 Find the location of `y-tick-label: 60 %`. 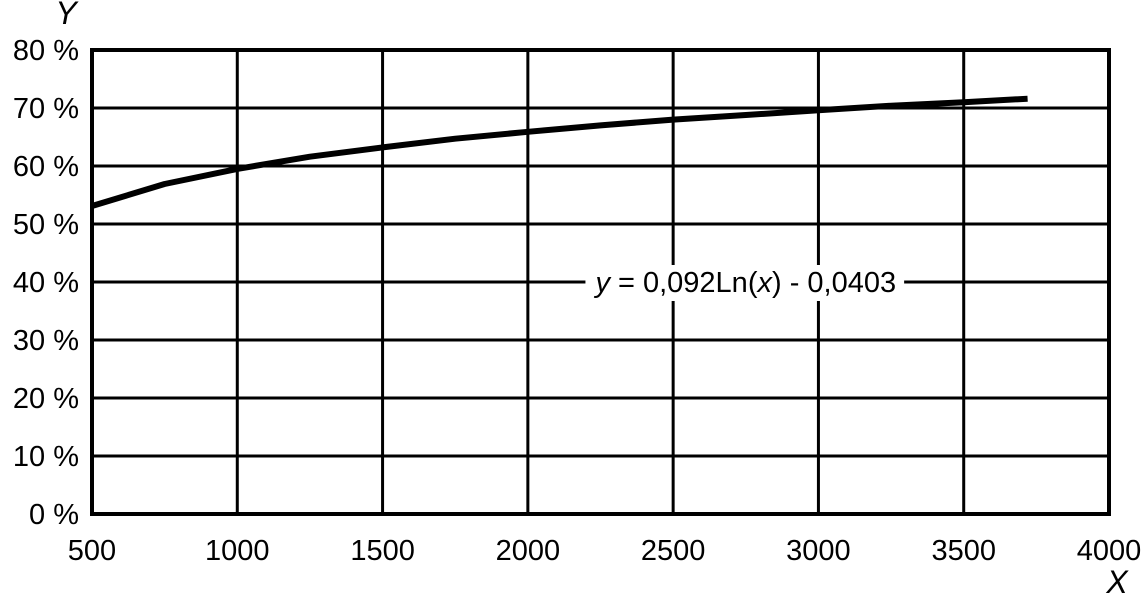

y-tick-label: 60 % is located at coordinates (46, 167).